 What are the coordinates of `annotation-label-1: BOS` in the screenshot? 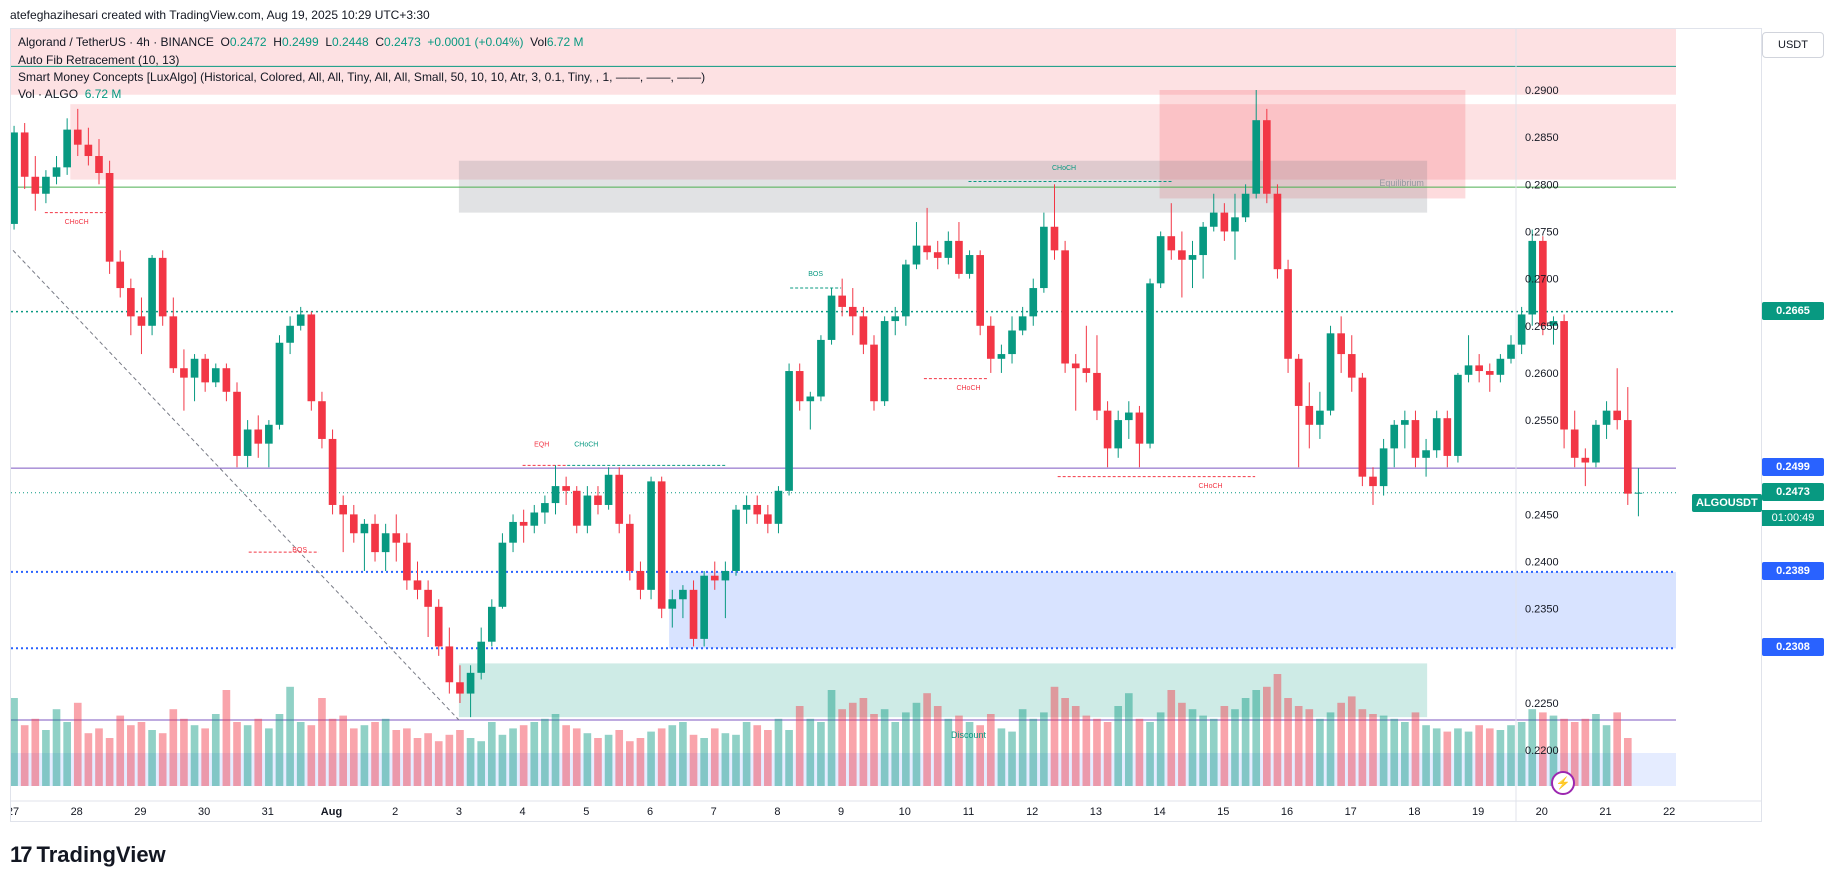 It's located at (299, 550).